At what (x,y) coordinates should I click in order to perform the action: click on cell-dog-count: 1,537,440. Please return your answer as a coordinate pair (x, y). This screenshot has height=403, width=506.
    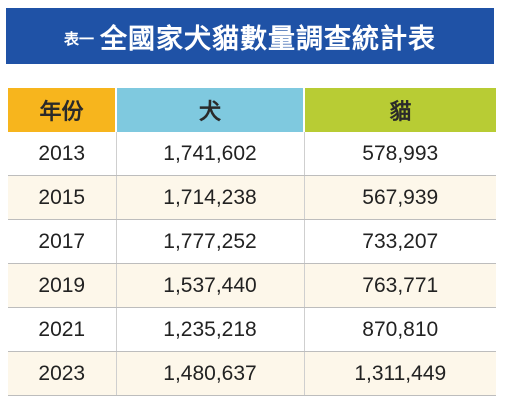
    Looking at the image, I should click on (210, 285).